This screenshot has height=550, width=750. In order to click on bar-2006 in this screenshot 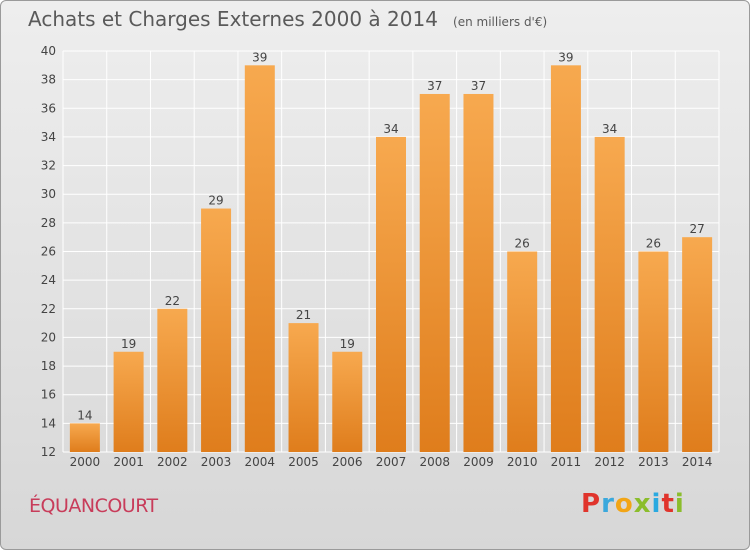, I will do `click(347, 401)`.